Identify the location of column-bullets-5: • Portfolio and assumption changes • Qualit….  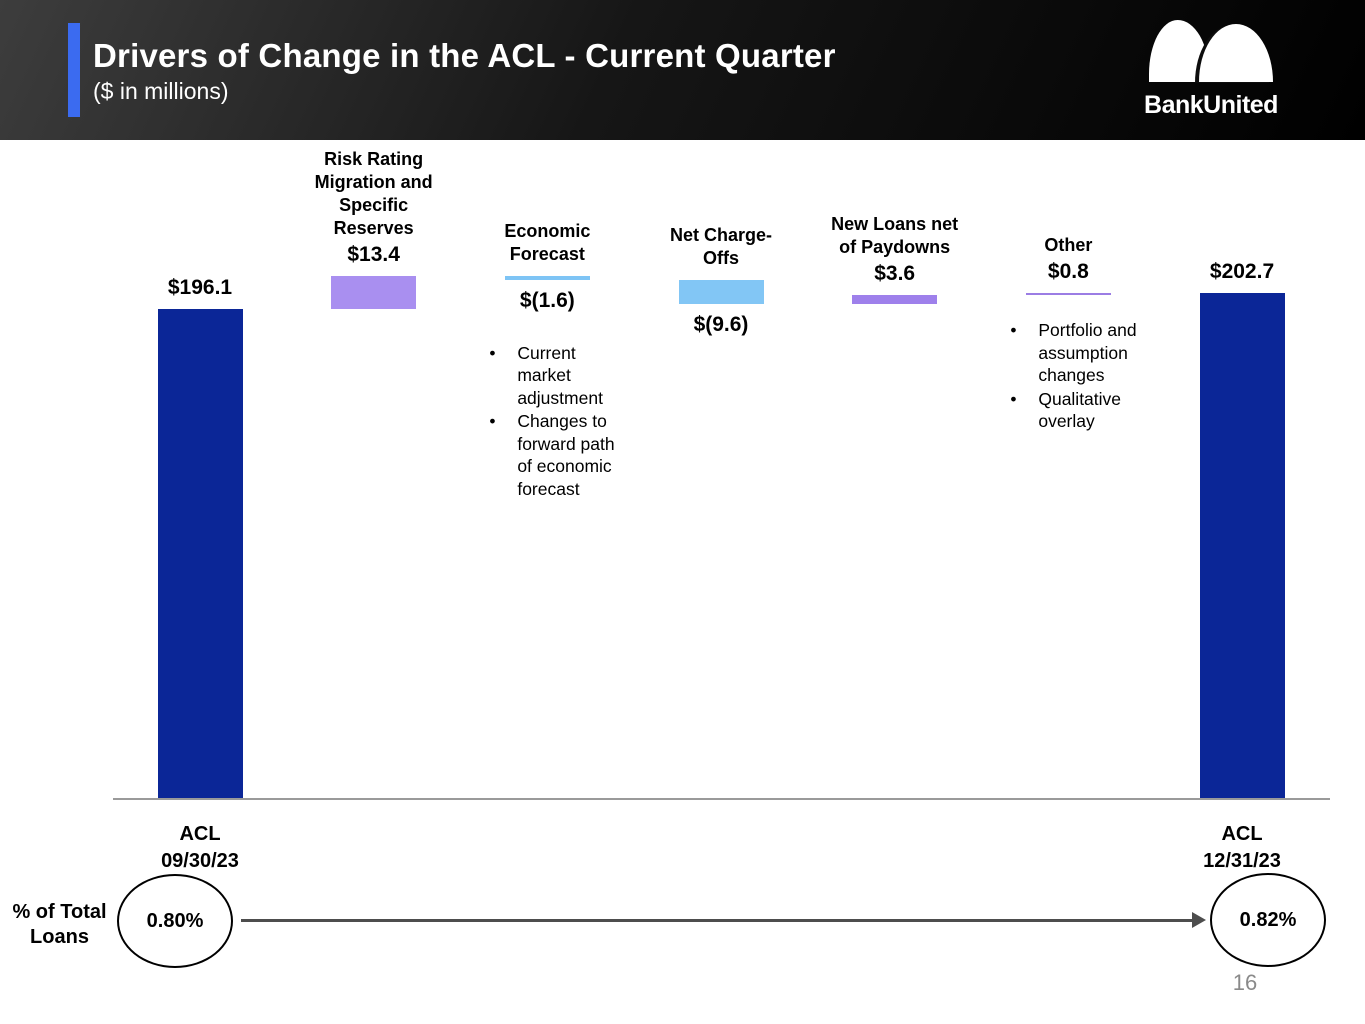
(1076, 376).